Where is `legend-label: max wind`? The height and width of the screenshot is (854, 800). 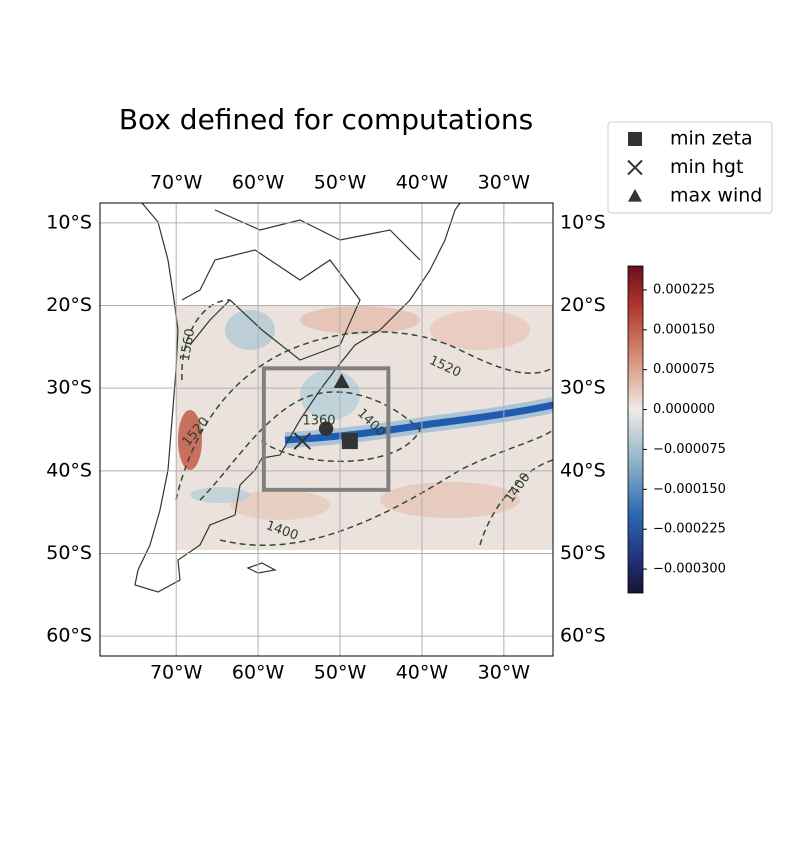
legend-label: max wind is located at coordinates (716, 196).